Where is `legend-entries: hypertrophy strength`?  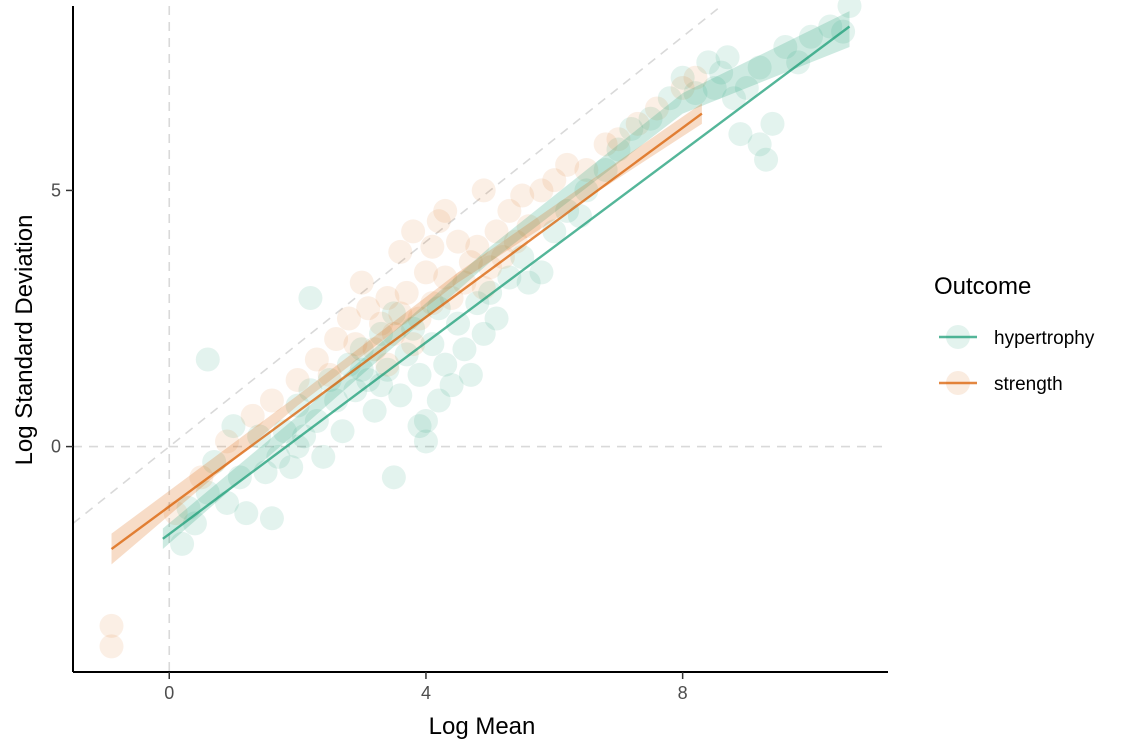 legend-entries: hypertrophy strength is located at coordinates (1017, 360).